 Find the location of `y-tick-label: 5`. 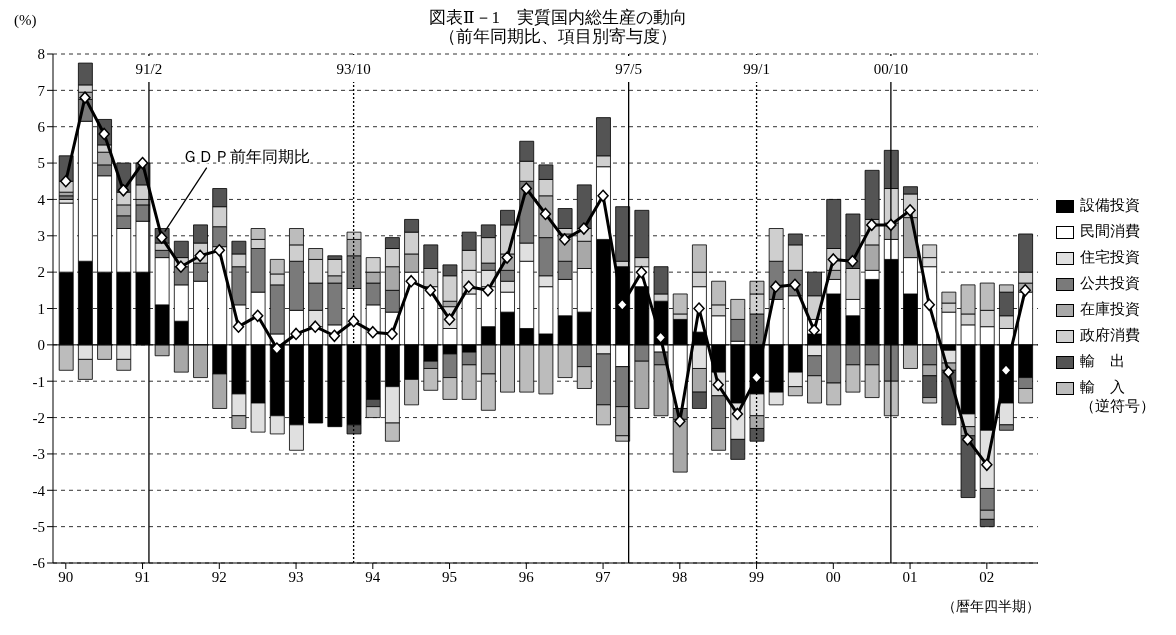

y-tick-label: 5 is located at coordinates (41, 163).